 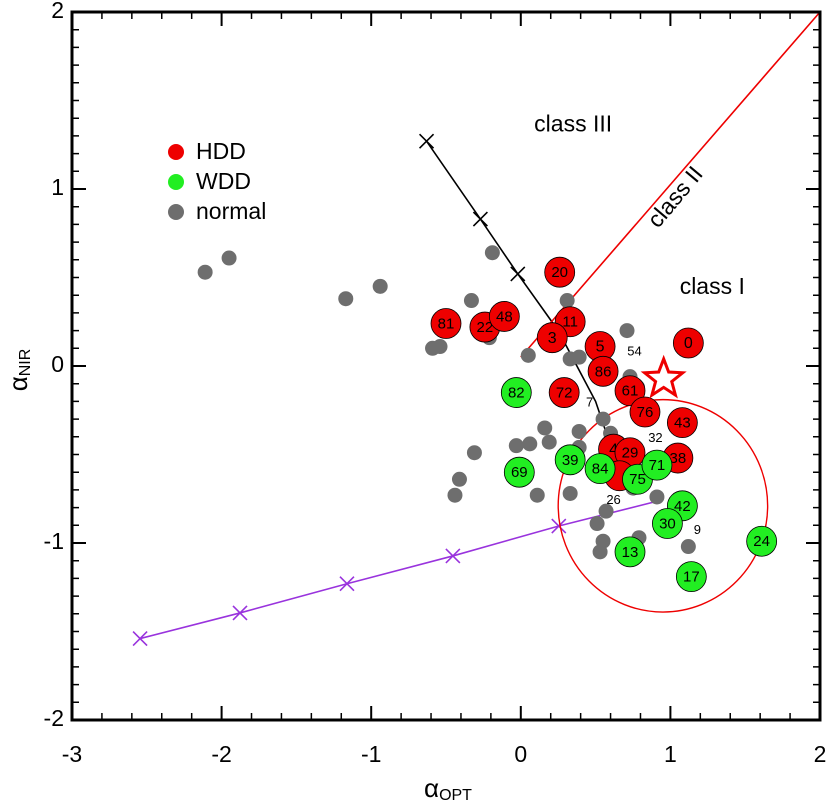 I want to click on point-label: 13, so click(x=630, y=552).